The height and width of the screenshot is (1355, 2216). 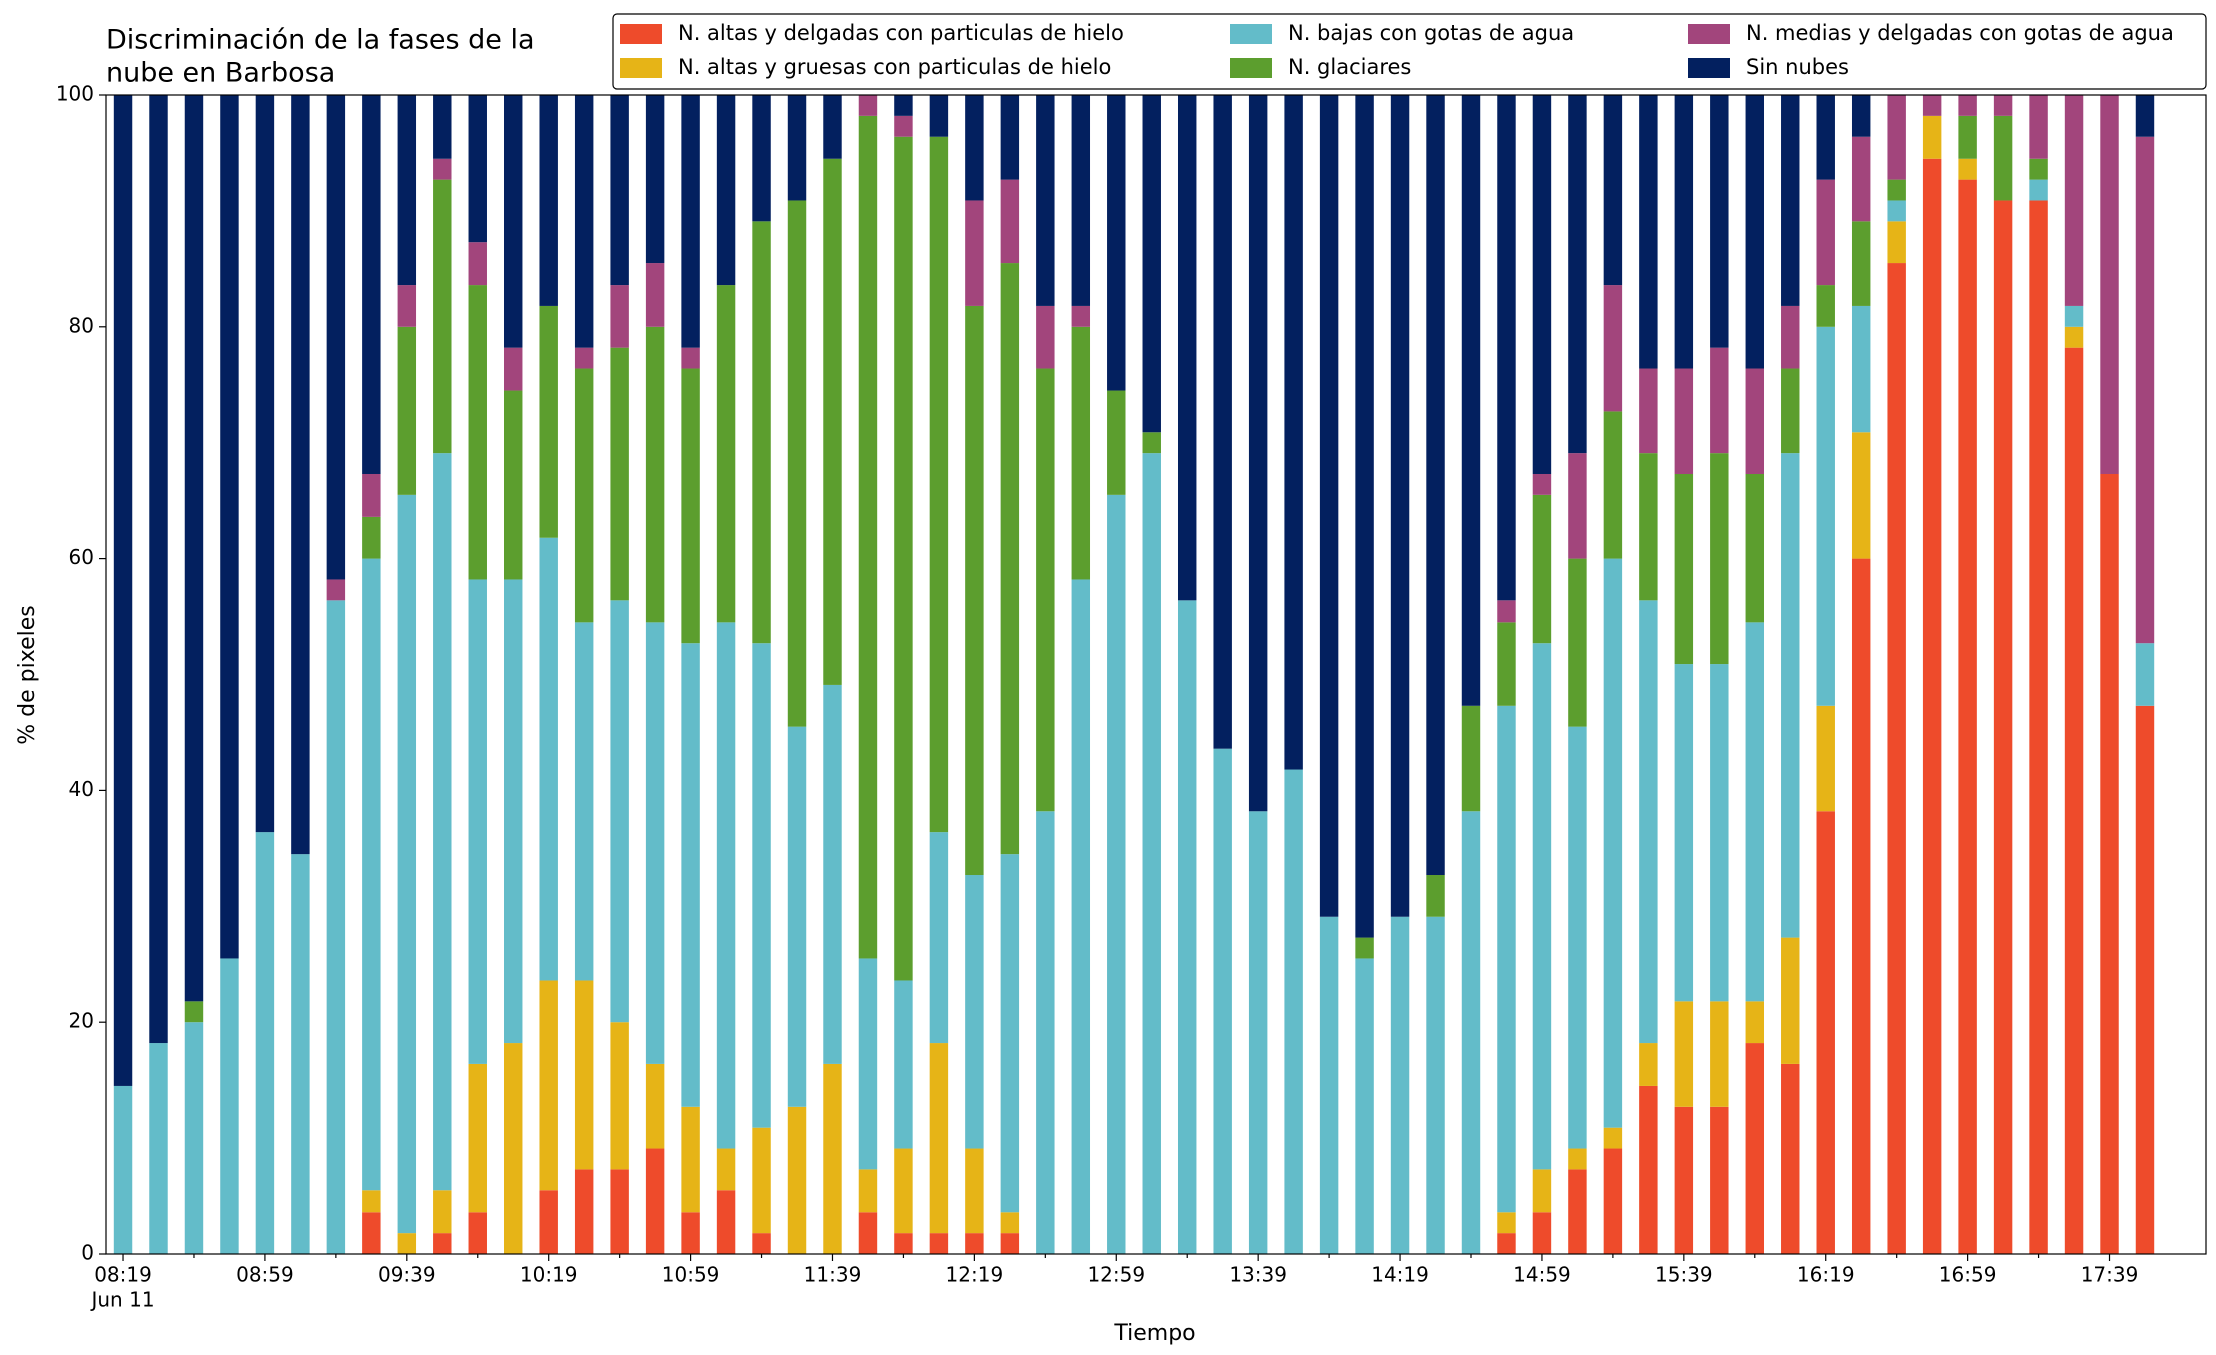 What do you see at coordinates (1116, 1275) in the screenshot?
I see `x-tick-label: 12:59` at bounding box center [1116, 1275].